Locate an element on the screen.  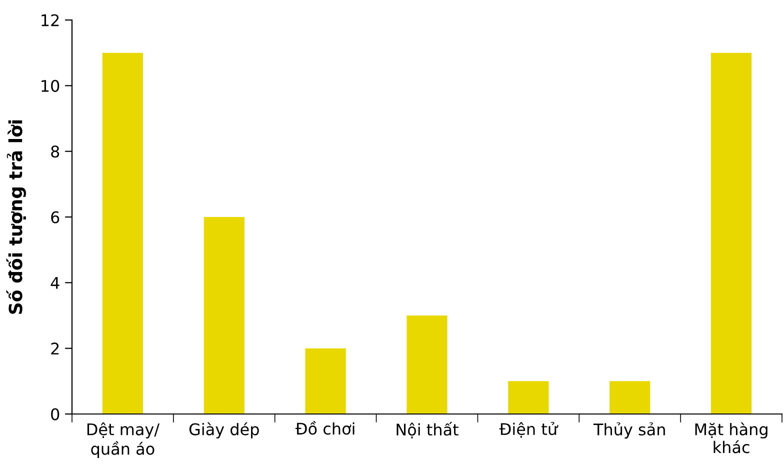
y-tick-label: 6 is located at coordinates (55, 217).